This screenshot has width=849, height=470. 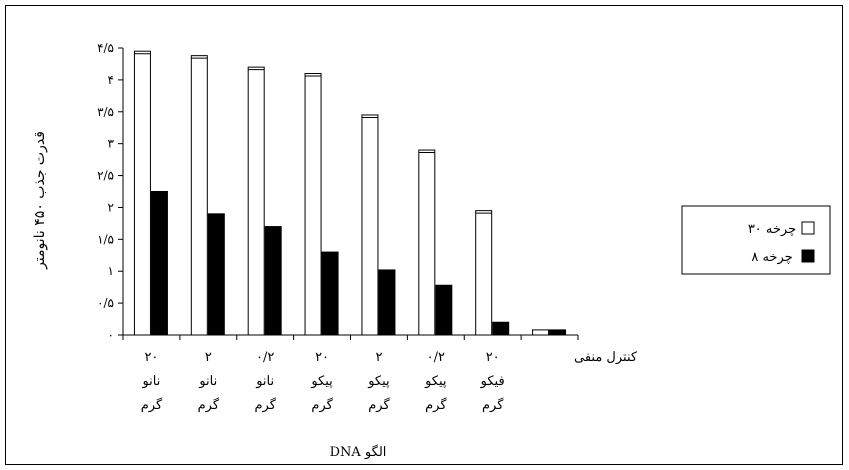 I want to click on y-axis-ticks: ۰ ۰/۵ ۱ ۱/۵ ۲ ۲/۵ ۳ ۳/۵ ۴ ۴/۵, so click(x=110, y=191).